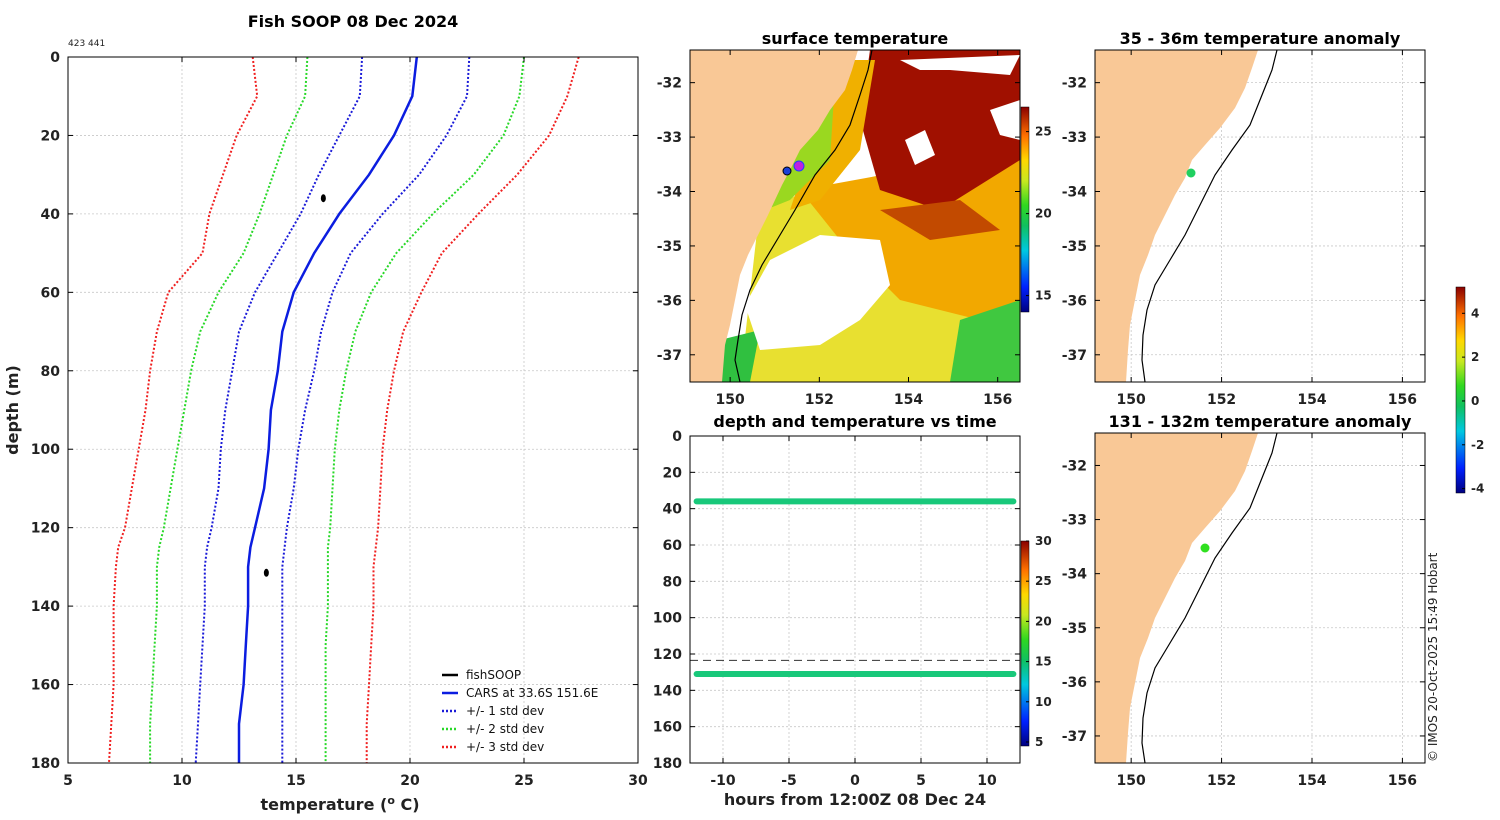  I want to click on anom_deep-ytick-label: -34, so click(1075, 575).